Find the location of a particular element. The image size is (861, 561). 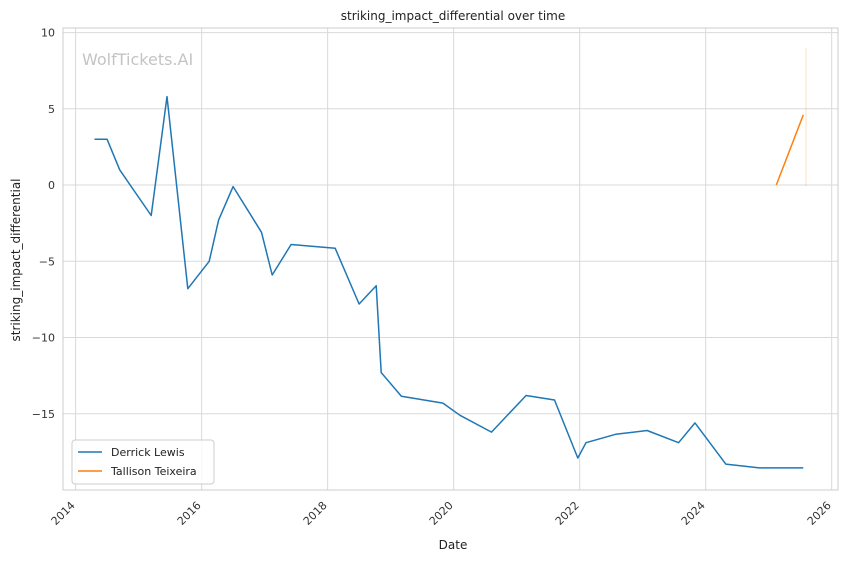

y-tick-label: 5 is located at coordinates (51, 109).